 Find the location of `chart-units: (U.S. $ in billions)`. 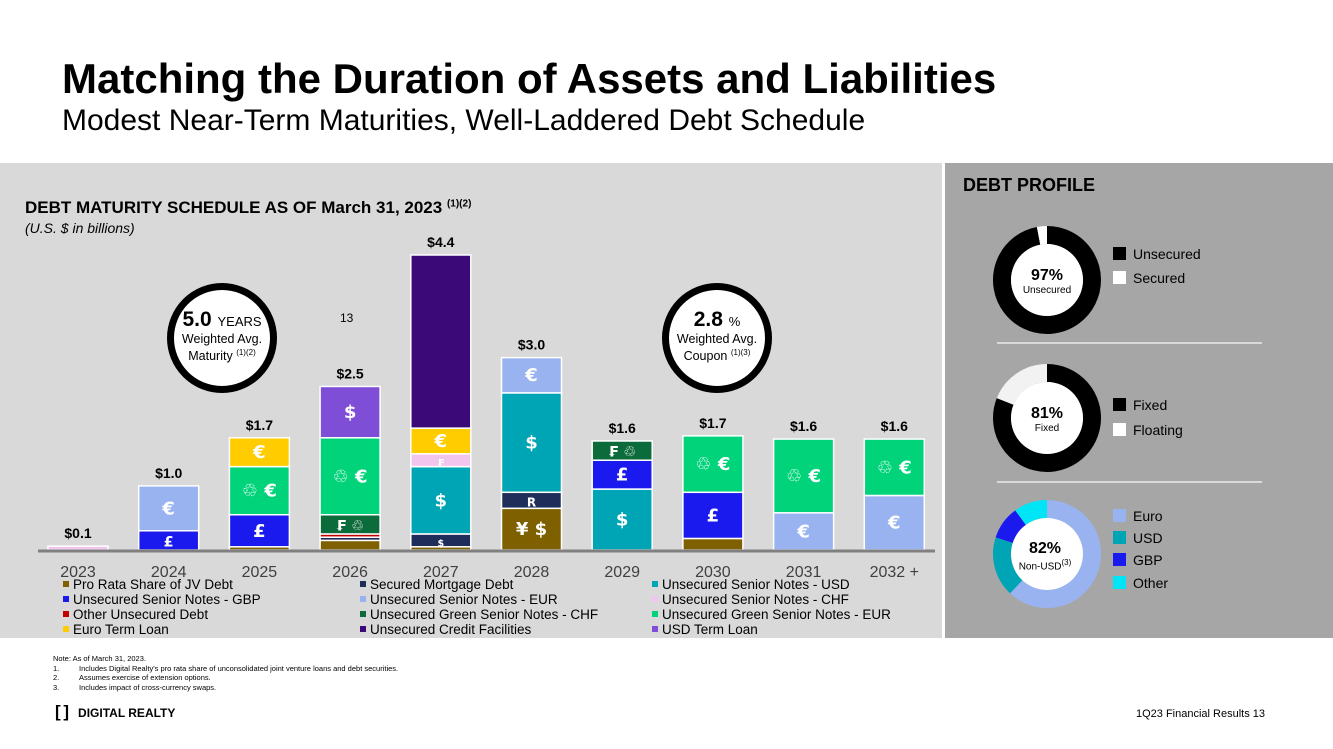

chart-units: (U.S. $ in billions) is located at coordinates (80, 228).